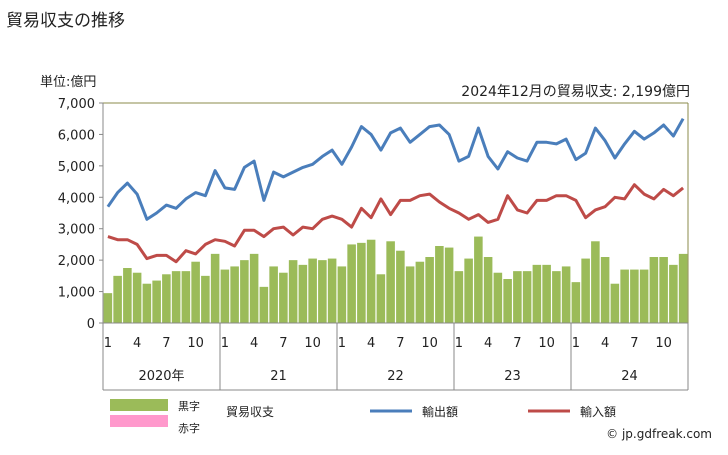 This screenshot has height=455, width=728. Describe the element at coordinates (598, 411) in the screenshot. I see `legend-import-label: 輸入額` at that location.